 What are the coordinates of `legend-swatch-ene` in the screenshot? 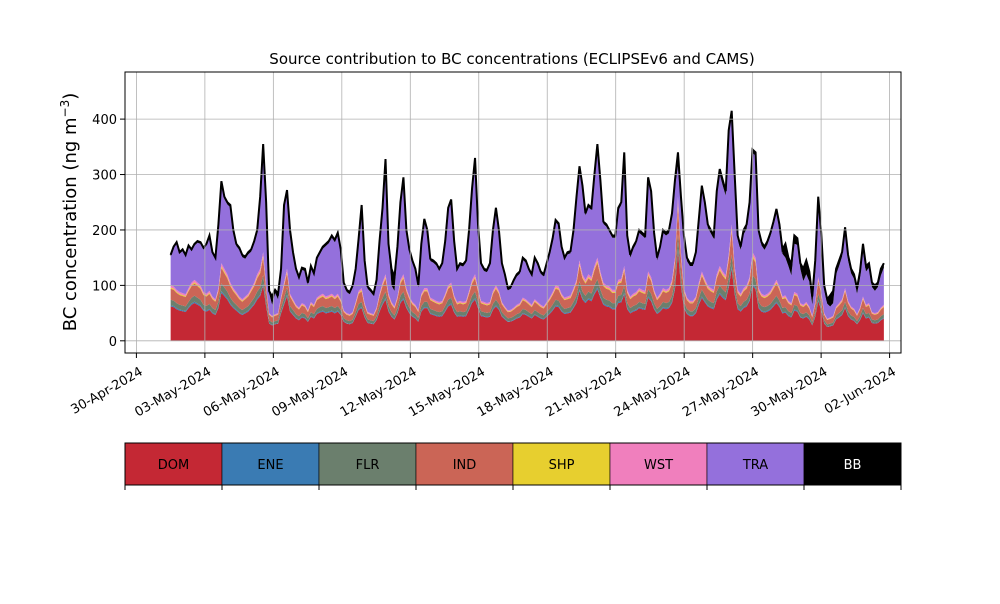 It's located at (270, 464).